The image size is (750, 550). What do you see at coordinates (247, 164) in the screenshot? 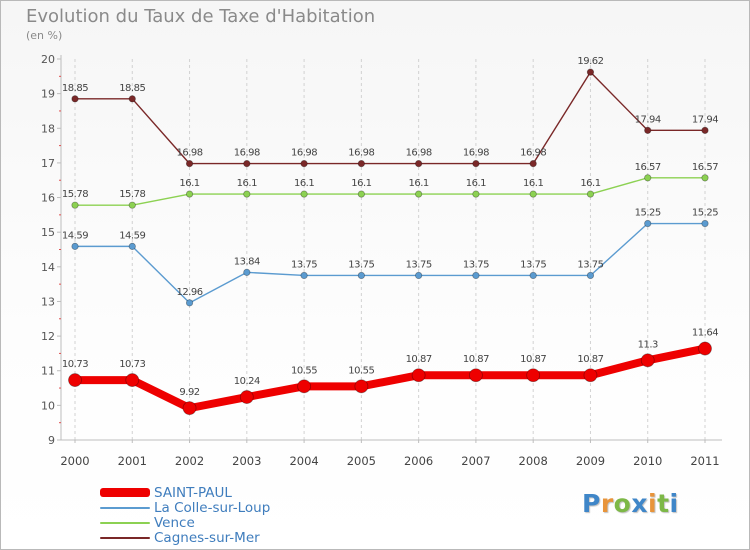
I see `point-cagnes-sur-mer-2003` at bounding box center [247, 164].